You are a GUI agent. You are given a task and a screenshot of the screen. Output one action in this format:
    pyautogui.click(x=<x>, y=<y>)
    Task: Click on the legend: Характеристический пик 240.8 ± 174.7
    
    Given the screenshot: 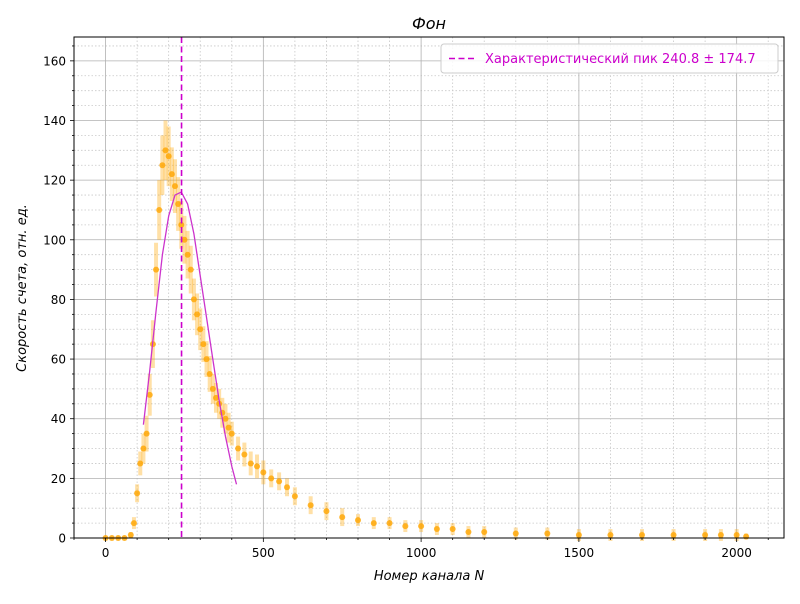 What is the action you would take?
    pyautogui.click(x=609, y=58)
    